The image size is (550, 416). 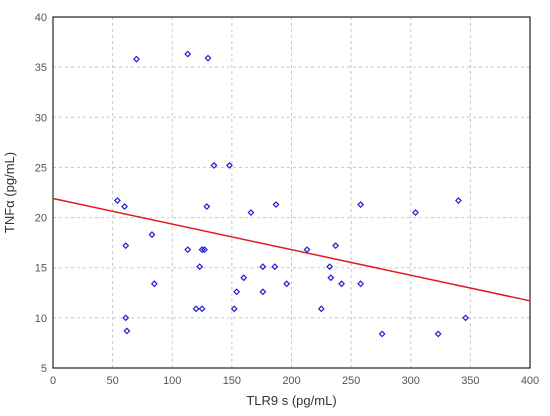 I want to click on y-tick-label: 35, so click(x=41, y=68).